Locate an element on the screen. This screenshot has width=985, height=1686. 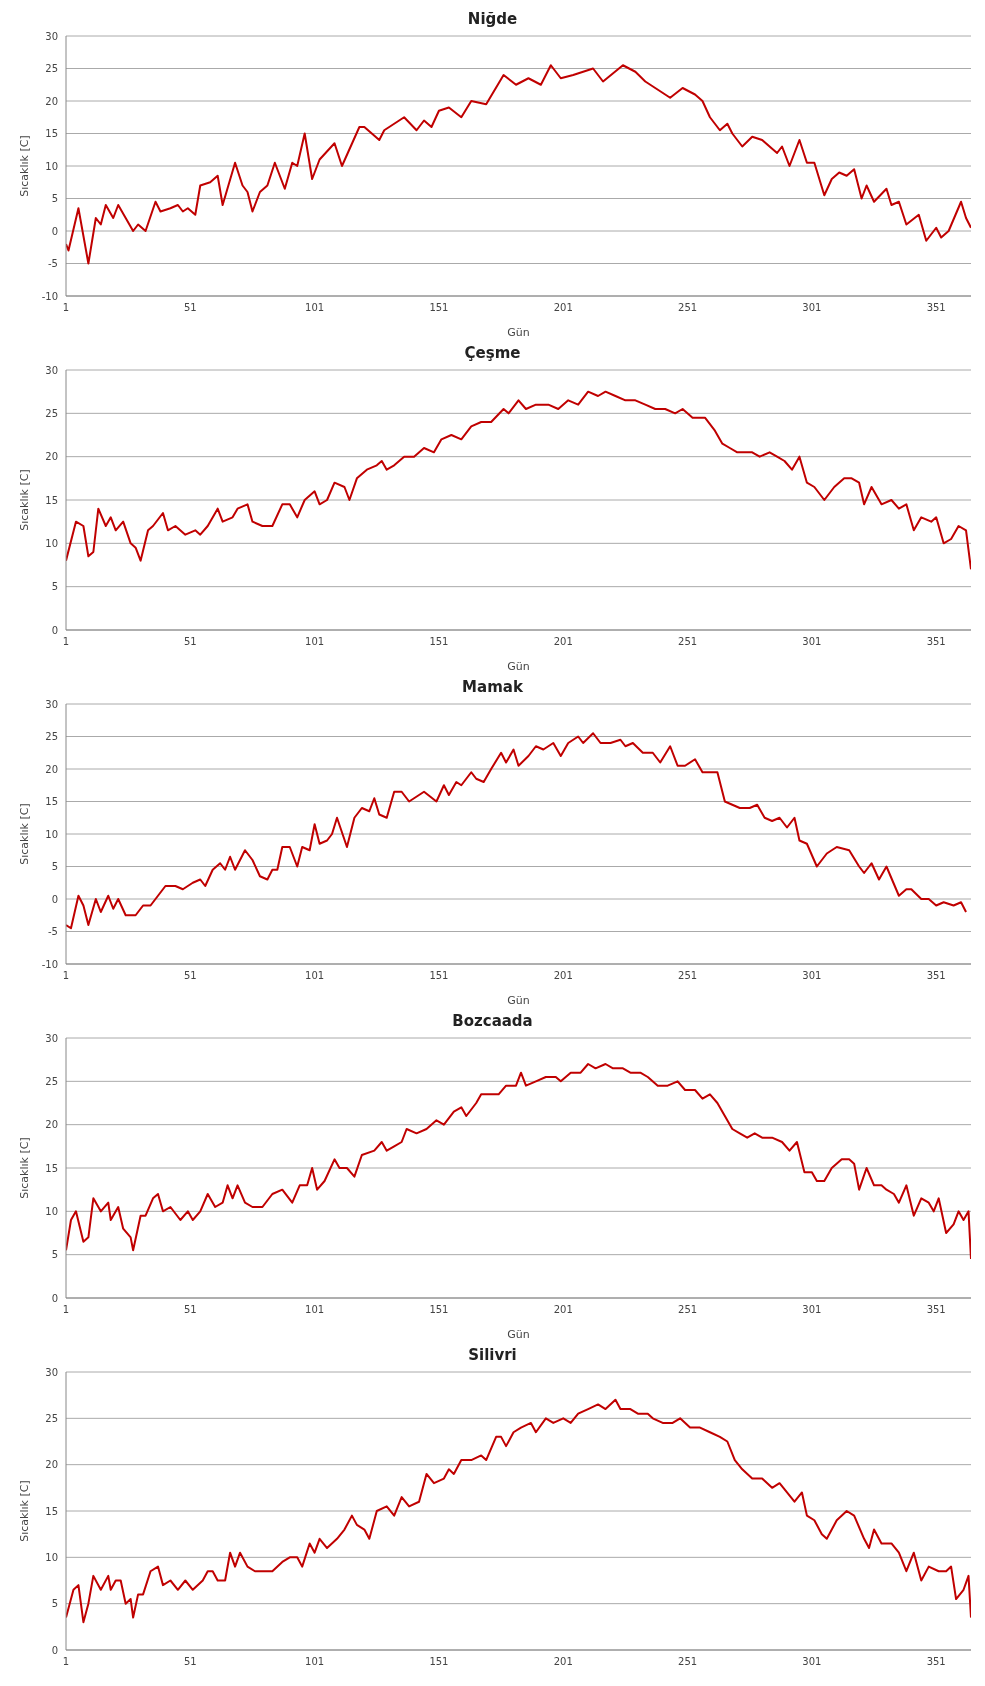
chart-title: Çeşme is located at coordinates (492, 353).